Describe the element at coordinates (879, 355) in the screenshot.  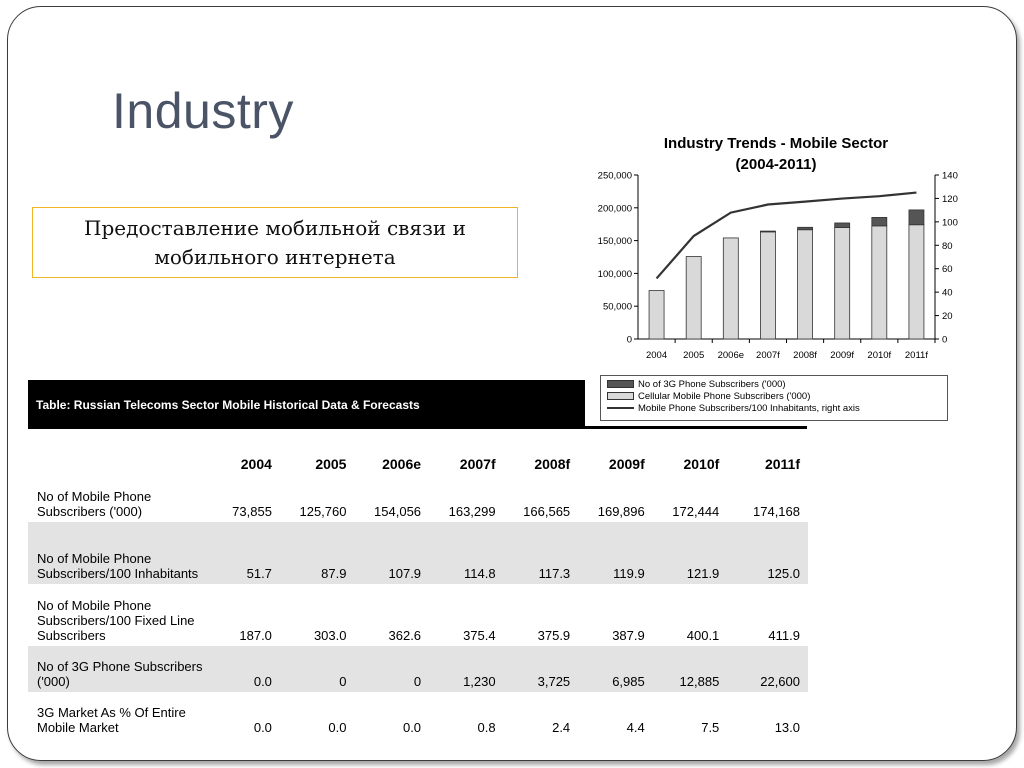
I see `x-tick-label: 2010f` at that location.